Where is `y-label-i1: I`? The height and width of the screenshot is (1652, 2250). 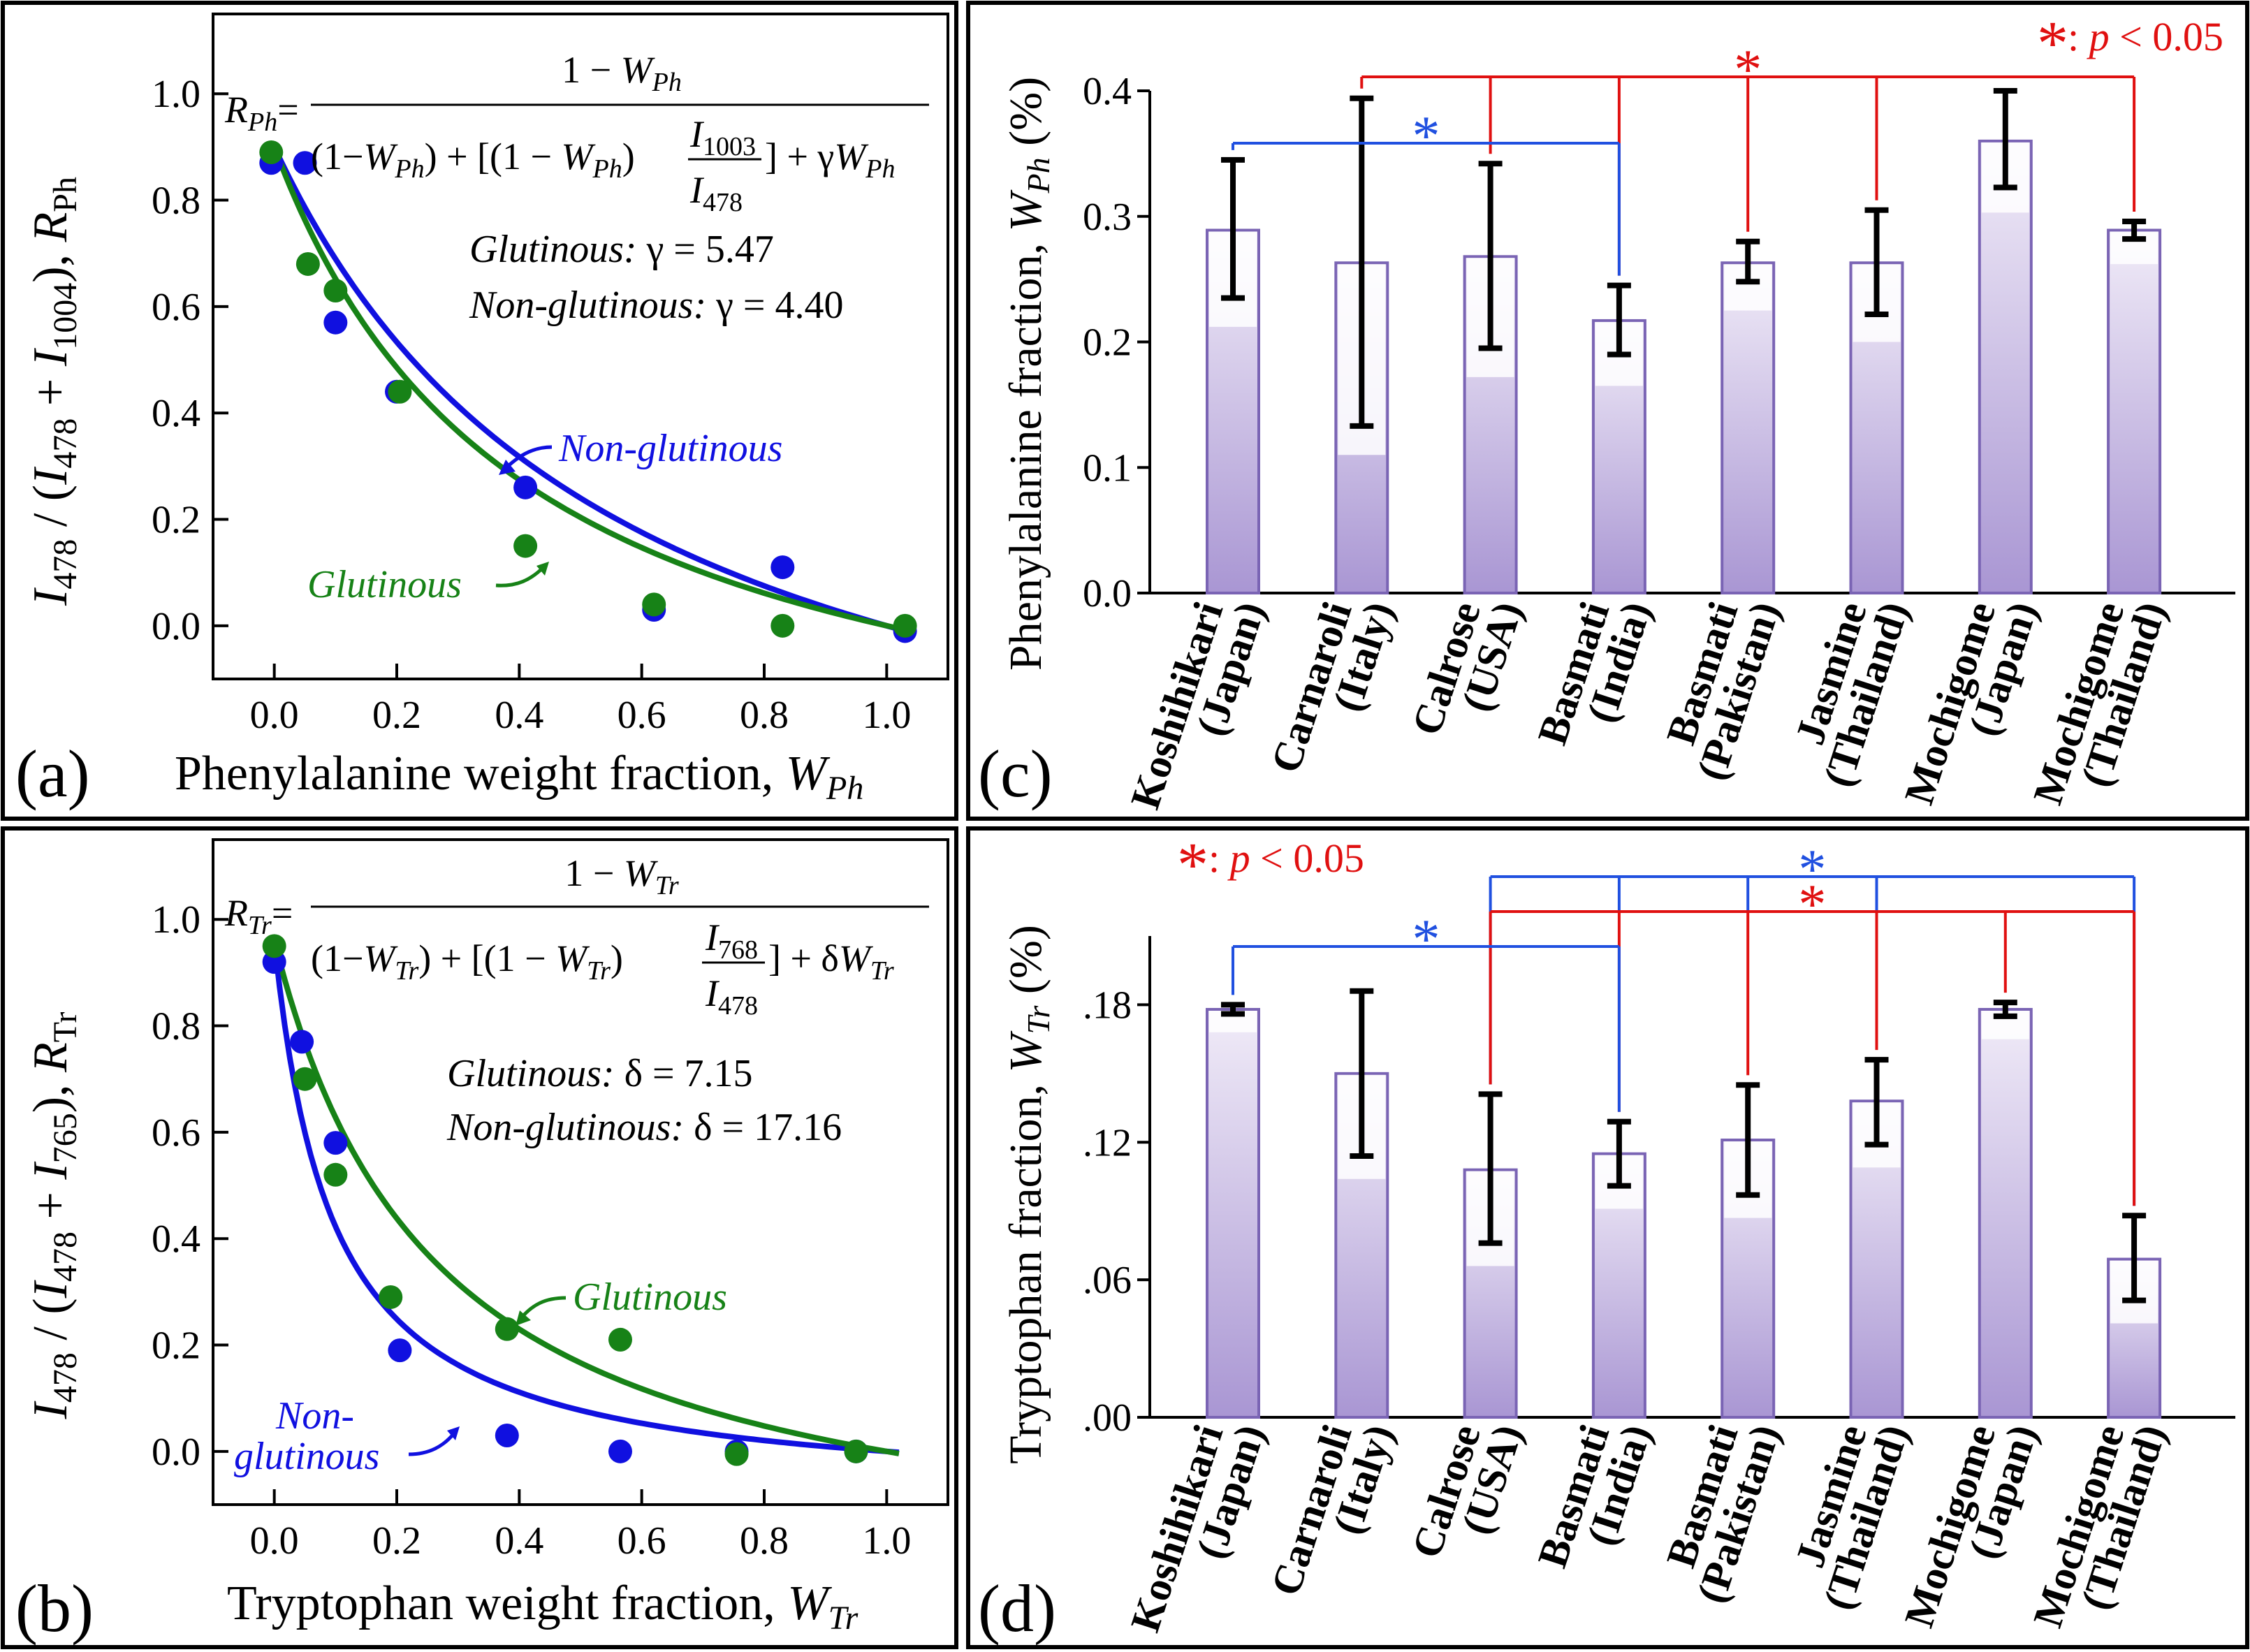
y-label-i1: I is located at coordinates (51, 596).